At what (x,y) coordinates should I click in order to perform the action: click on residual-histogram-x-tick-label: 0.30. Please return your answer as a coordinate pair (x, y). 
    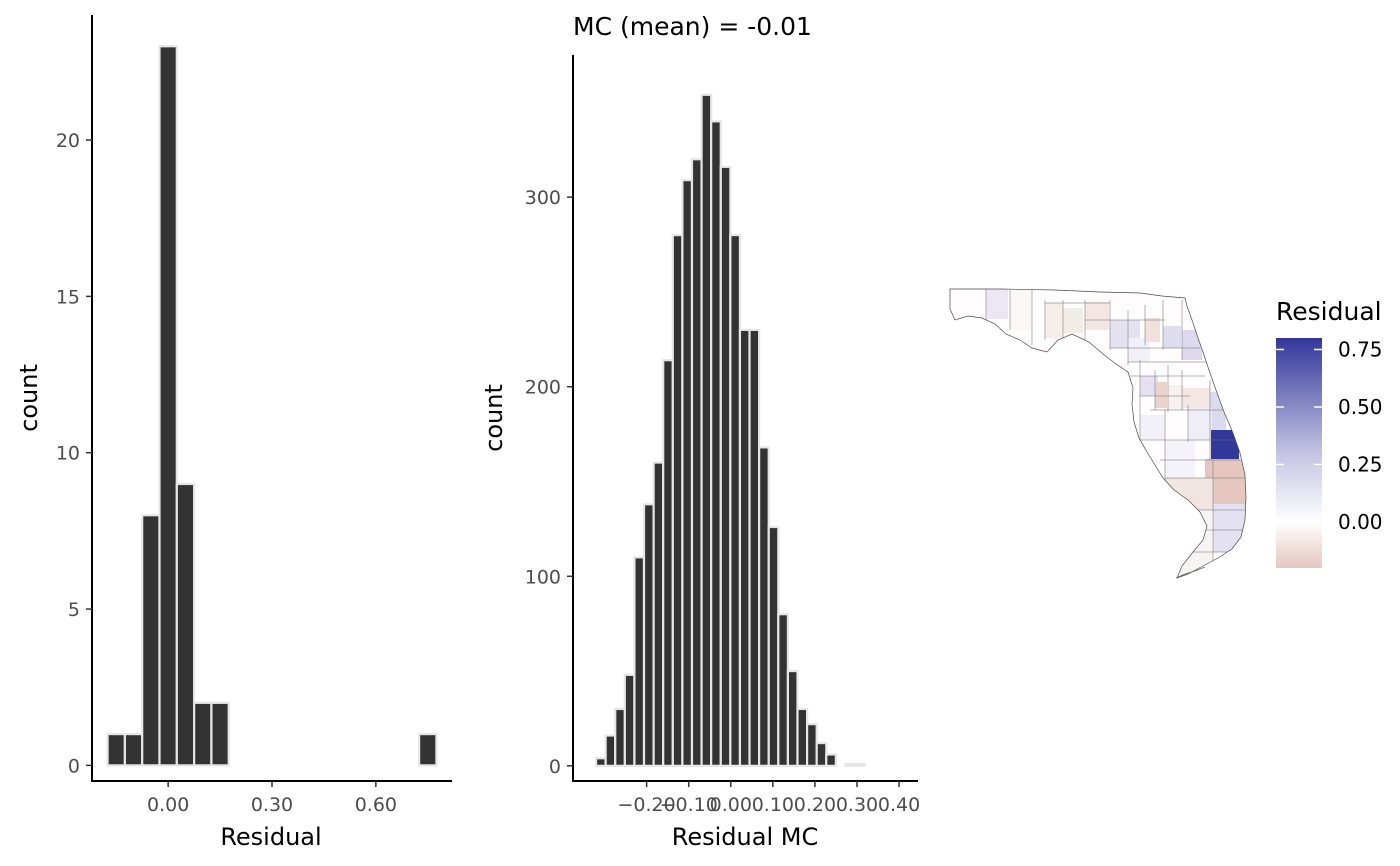
    Looking at the image, I should click on (272, 805).